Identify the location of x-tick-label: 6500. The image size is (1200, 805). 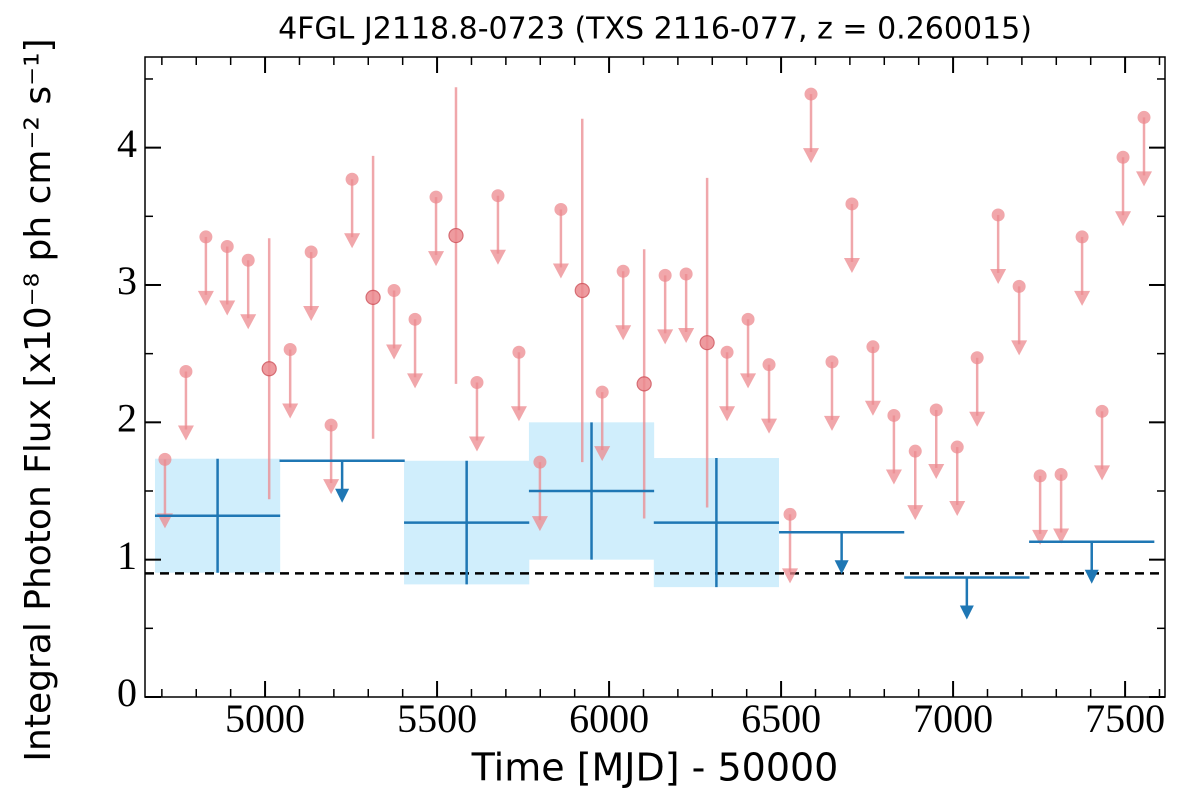
(781, 718).